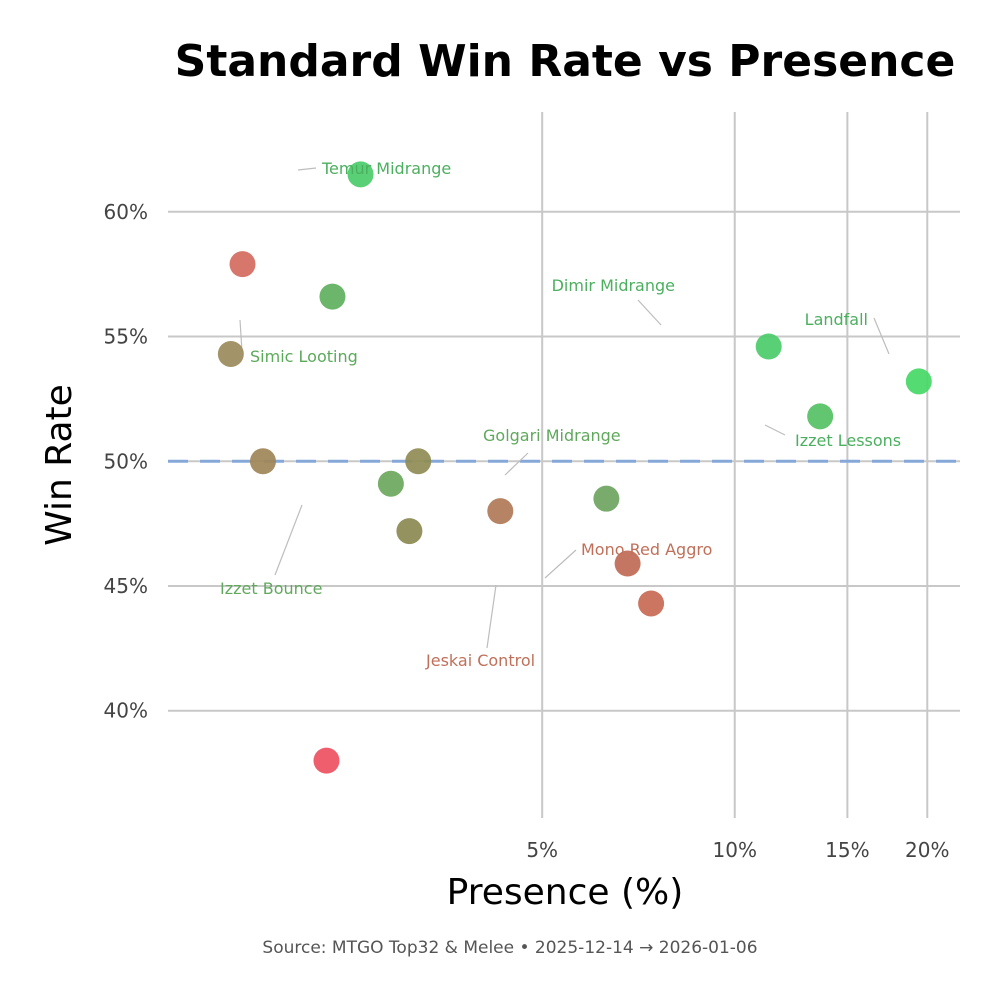  What do you see at coordinates (735, 850) in the screenshot?
I see `x-tick-label: 10%` at bounding box center [735, 850].